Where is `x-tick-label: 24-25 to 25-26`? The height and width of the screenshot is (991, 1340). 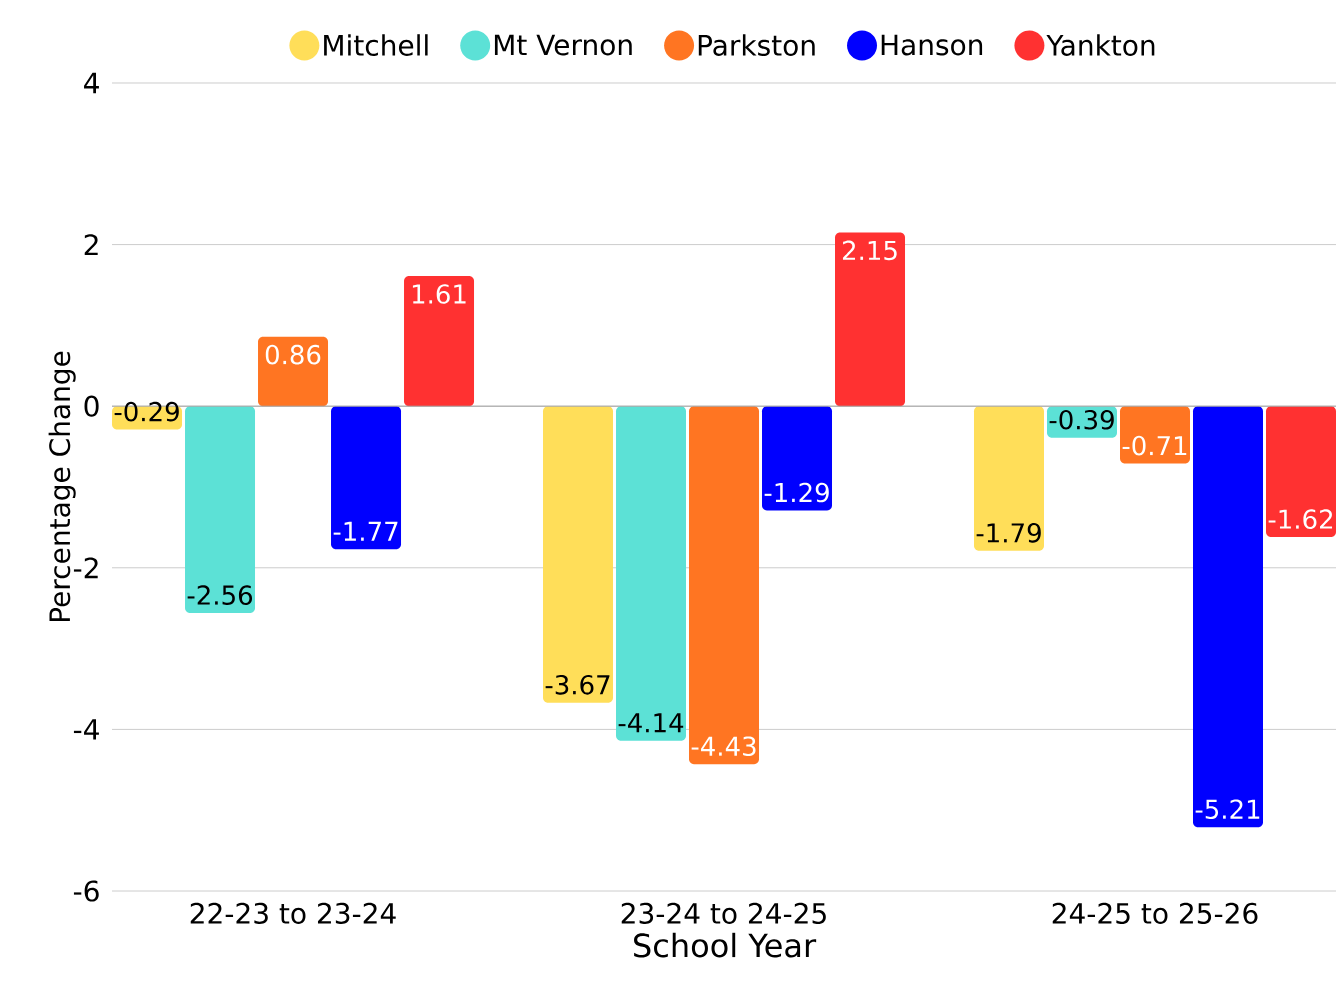
x-tick-label: 24-25 to 25-26 is located at coordinates (1155, 913).